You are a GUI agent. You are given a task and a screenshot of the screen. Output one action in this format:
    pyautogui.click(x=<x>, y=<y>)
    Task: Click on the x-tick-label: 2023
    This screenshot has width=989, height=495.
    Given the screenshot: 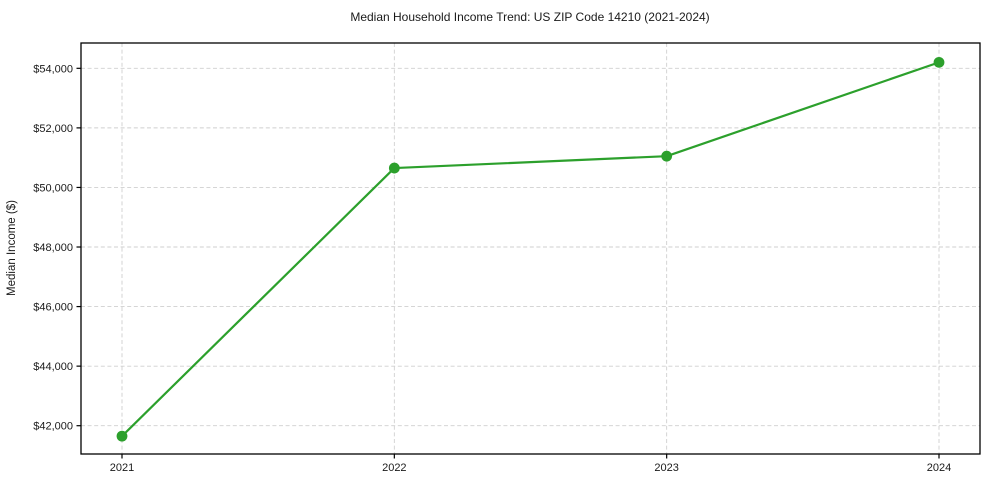 What is the action you would take?
    pyautogui.click(x=666, y=468)
    